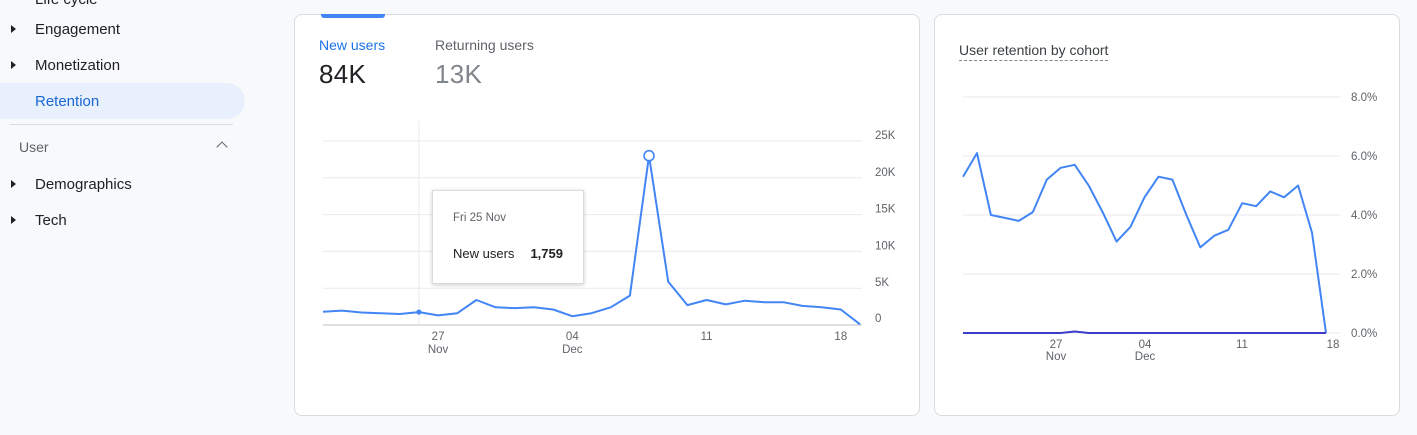 This screenshot has height=435, width=1417. I want to click on y-tick-label: 20K, so click(885, 173).